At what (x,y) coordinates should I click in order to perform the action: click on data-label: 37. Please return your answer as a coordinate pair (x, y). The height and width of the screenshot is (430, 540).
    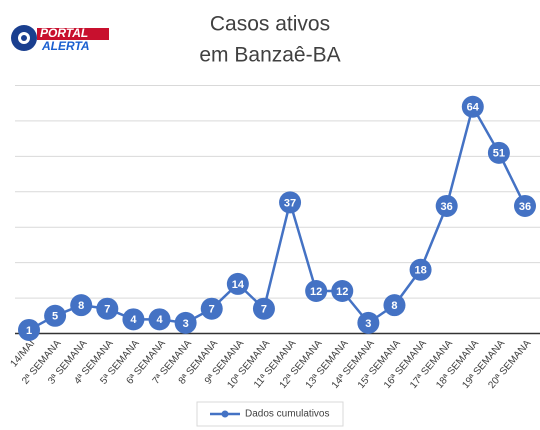
    Looking at the image, I should click on (290, 203).